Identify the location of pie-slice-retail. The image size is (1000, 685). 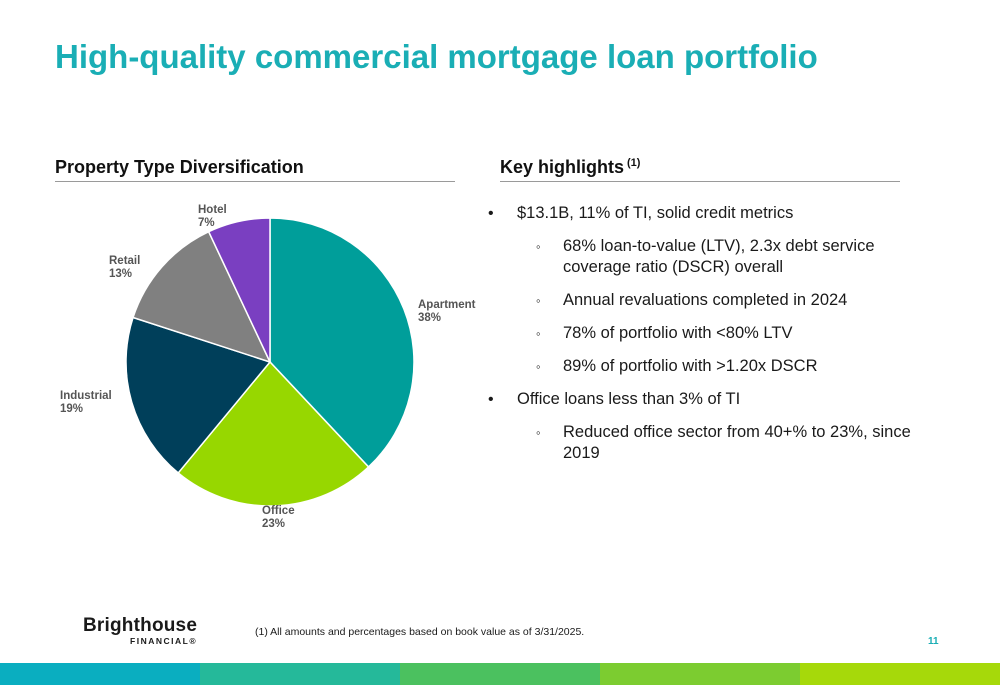
(202, 297).